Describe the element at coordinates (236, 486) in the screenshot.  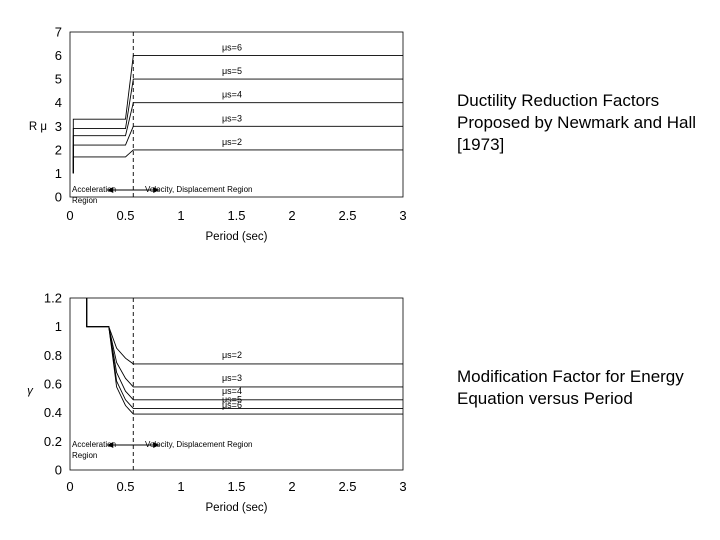
I see `chart2-x-tick-label: 1.5` at that location.